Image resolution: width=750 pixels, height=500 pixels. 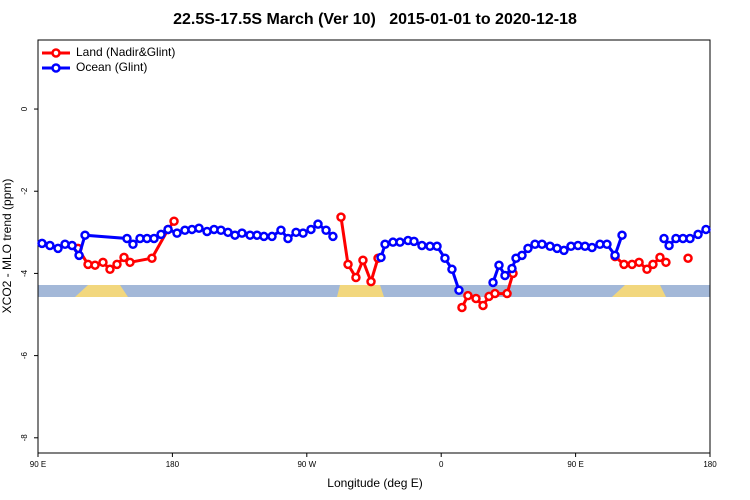 What do you see at coordinates (24, 438) in the screenshot?
I see `y-tick-label: -8` at bounding box center [24, 438].